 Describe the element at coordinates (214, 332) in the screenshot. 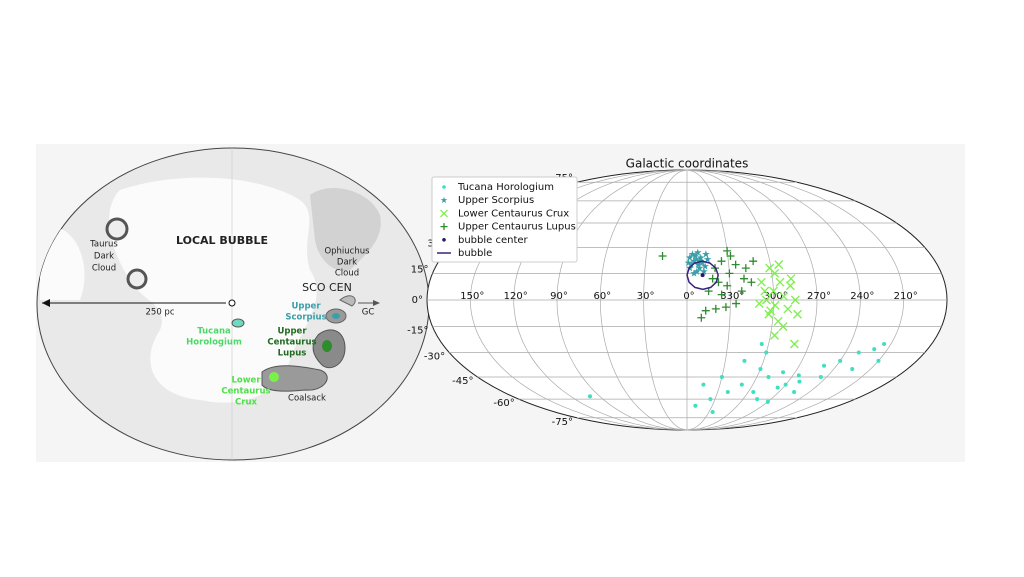

I see `label: Tucana` at that location.